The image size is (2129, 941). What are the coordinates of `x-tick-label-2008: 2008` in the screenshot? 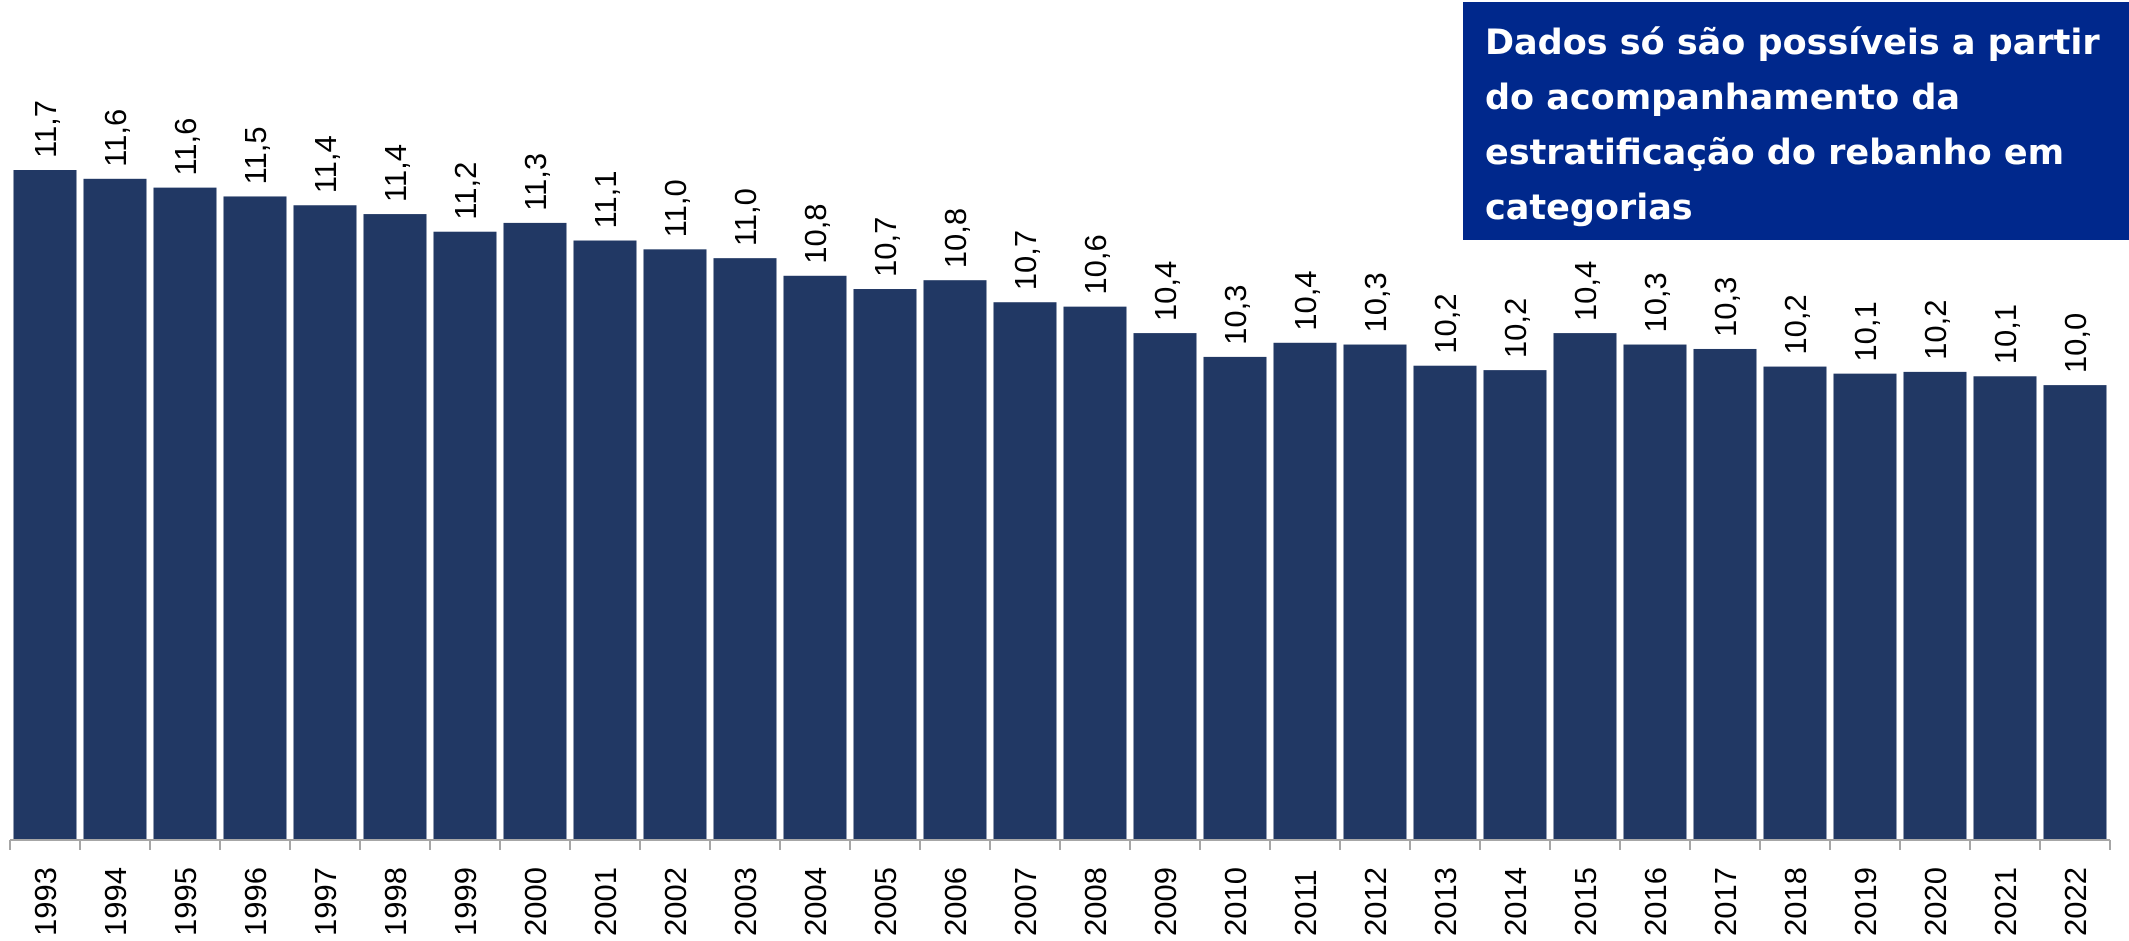 It's located at (1095, 901).